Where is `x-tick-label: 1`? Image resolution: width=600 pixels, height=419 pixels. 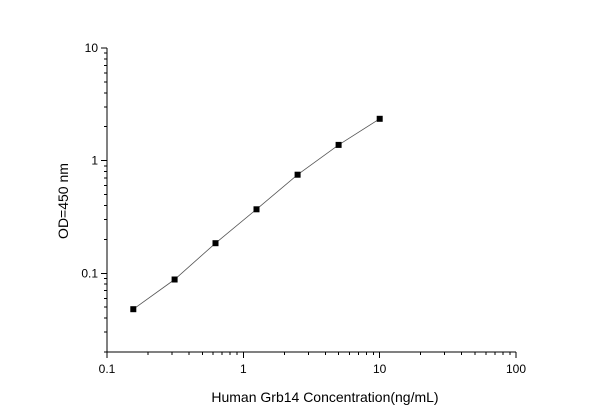 x-tick-label: 1 is located at coordinates (243, 369).